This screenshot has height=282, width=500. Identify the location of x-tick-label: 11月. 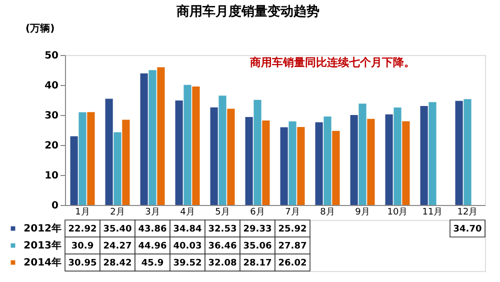
(432, 213).